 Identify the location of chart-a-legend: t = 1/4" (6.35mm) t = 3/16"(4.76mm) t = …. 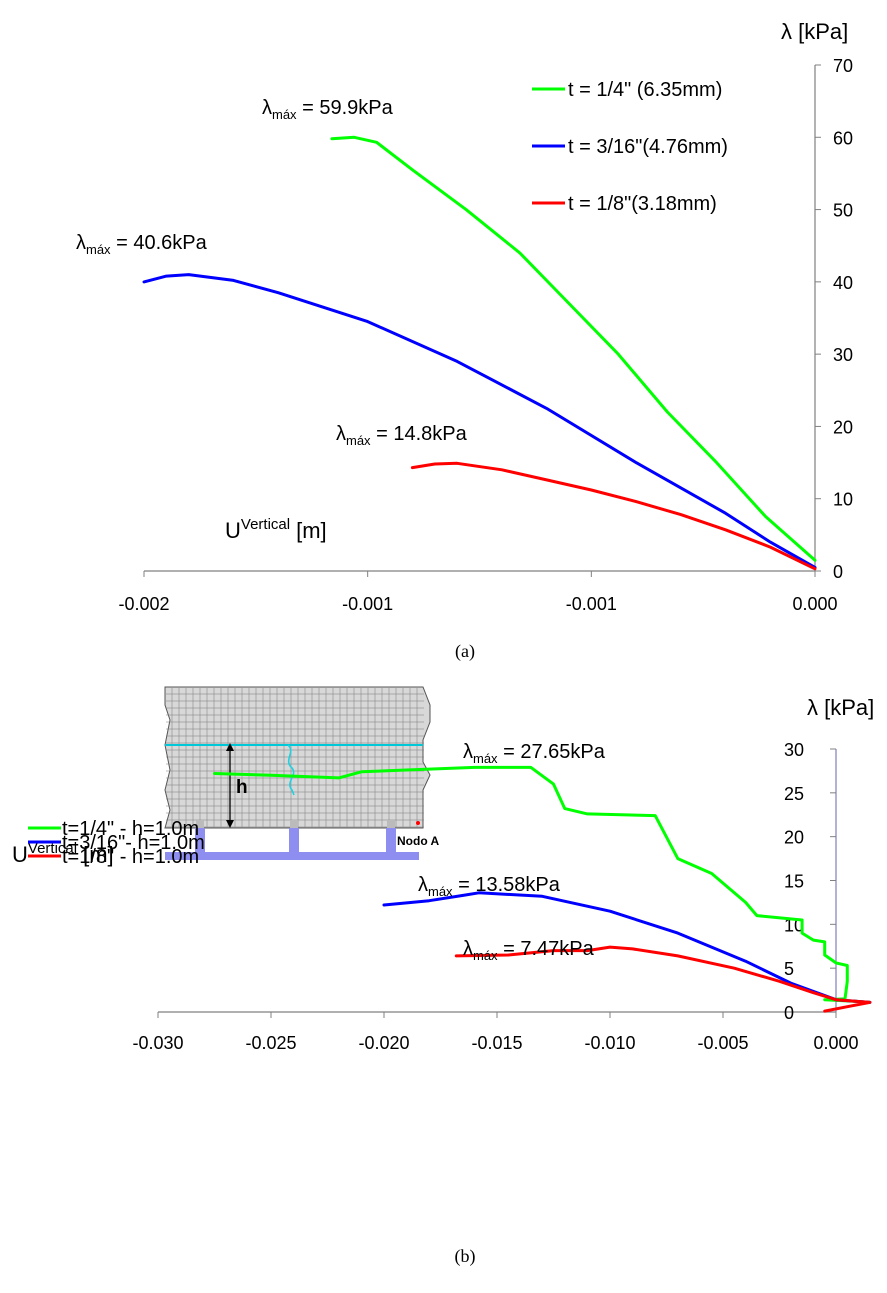
(630, 147).